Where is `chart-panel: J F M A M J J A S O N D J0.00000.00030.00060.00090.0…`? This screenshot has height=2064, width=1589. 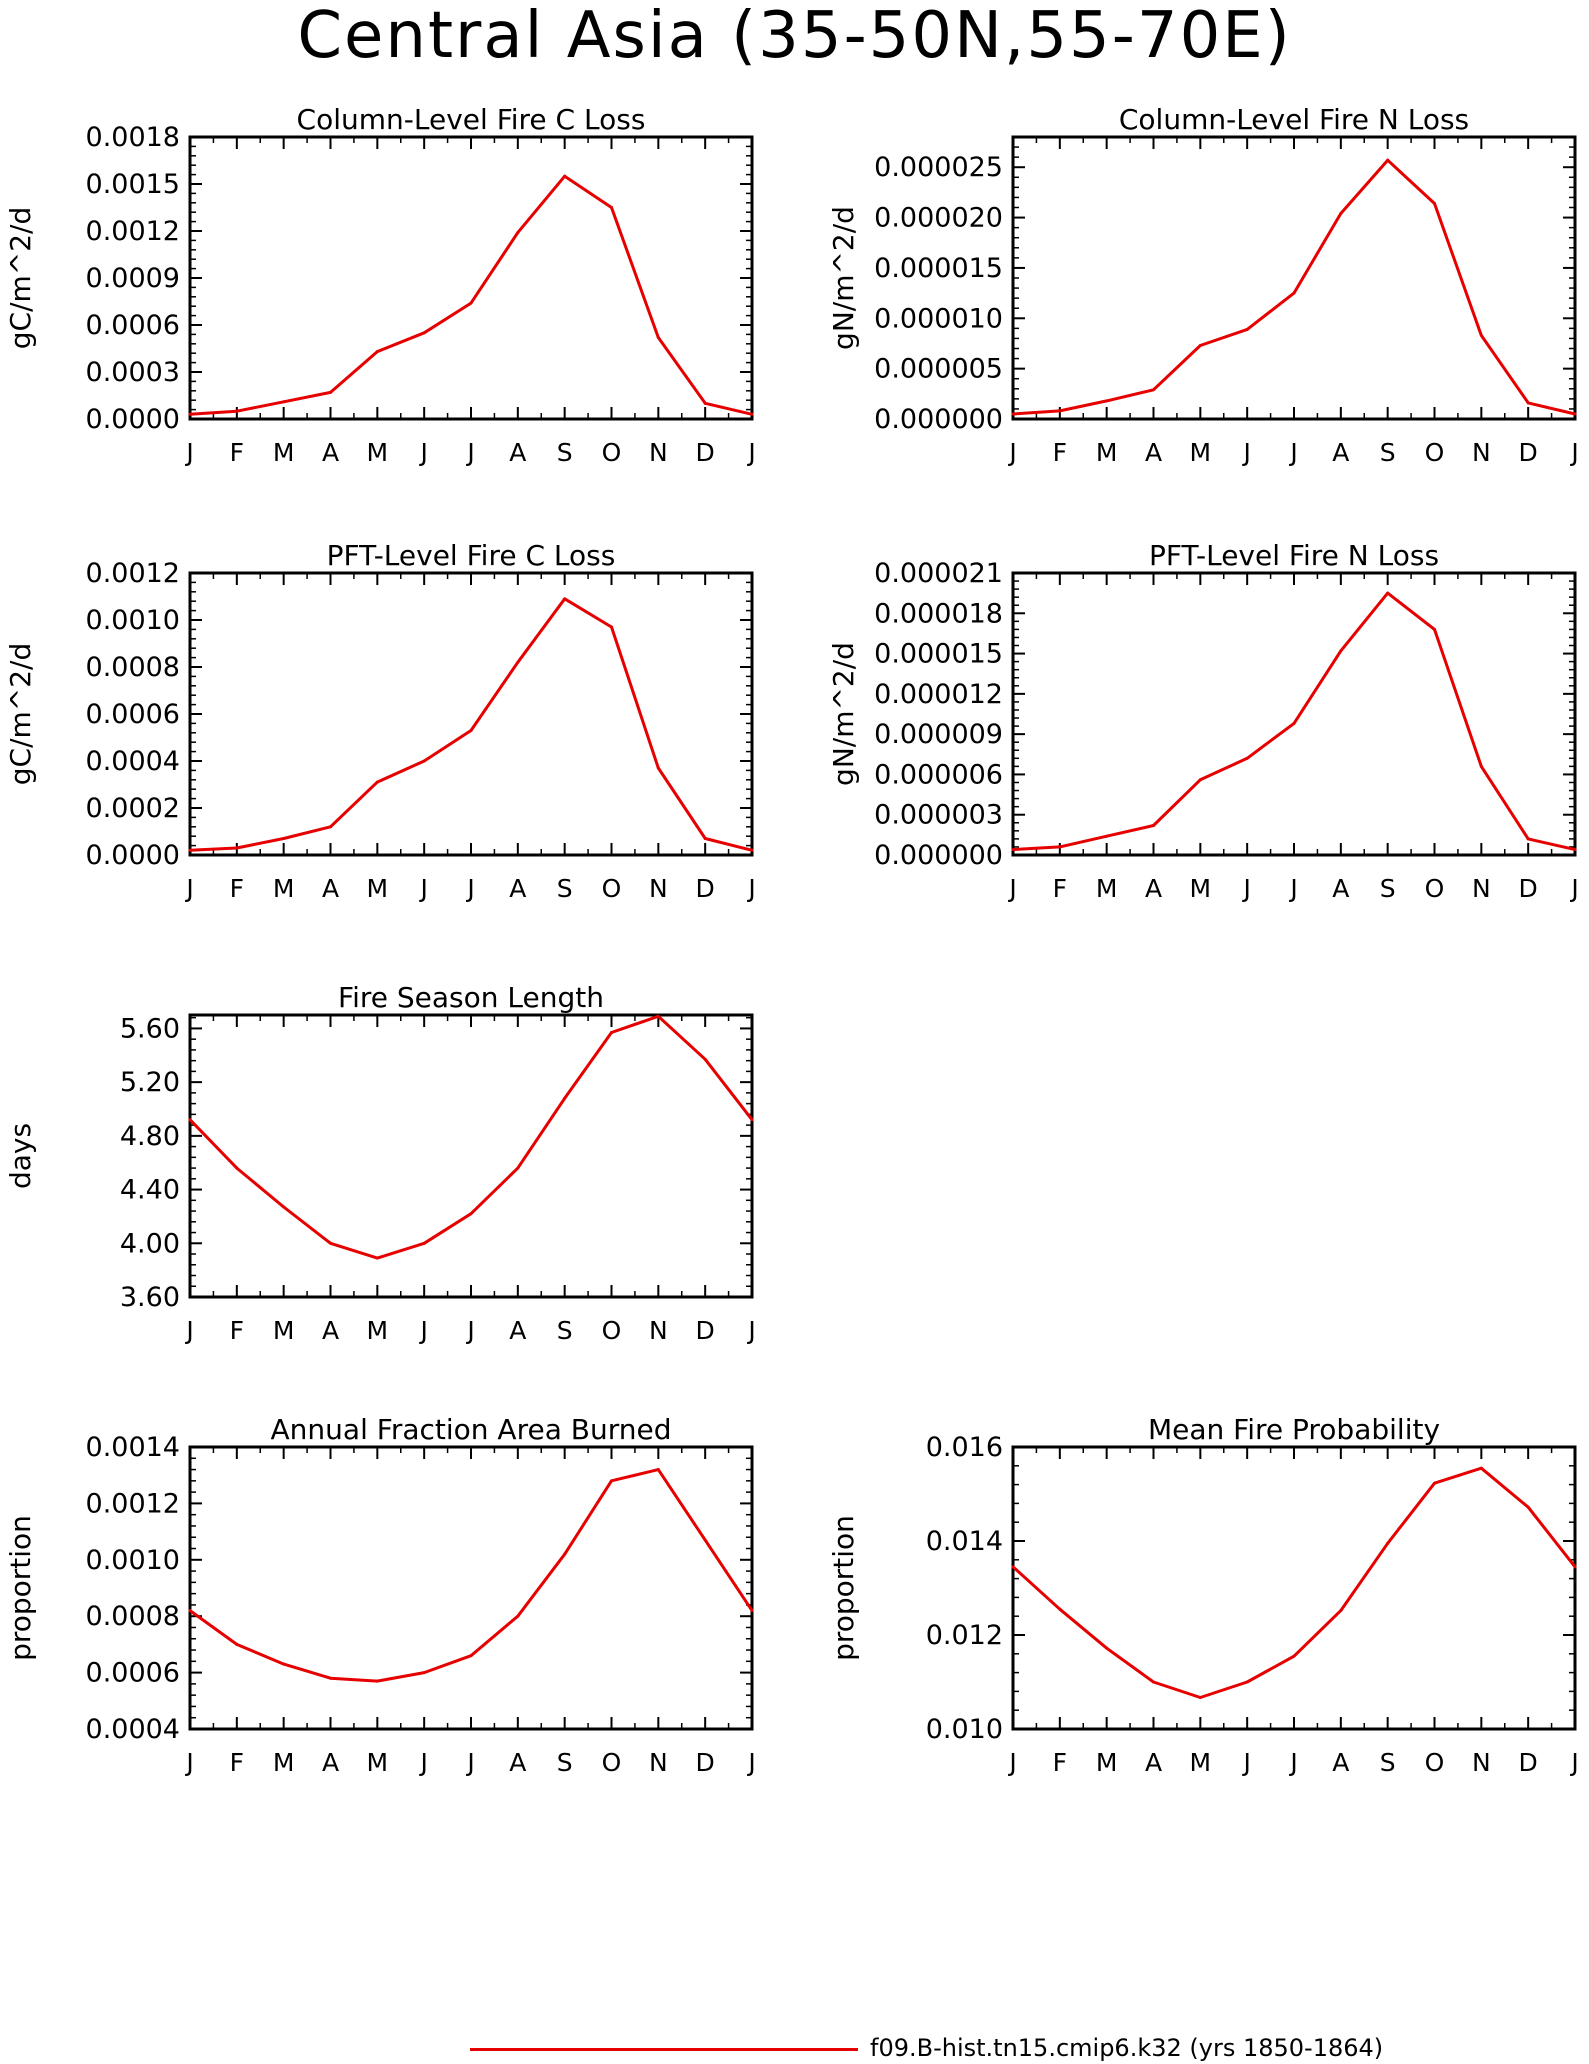
chart-panel: J F M A M J J A S O N D J0.00000.00030.00060.00090.0… is located at coordinates (380, 285).